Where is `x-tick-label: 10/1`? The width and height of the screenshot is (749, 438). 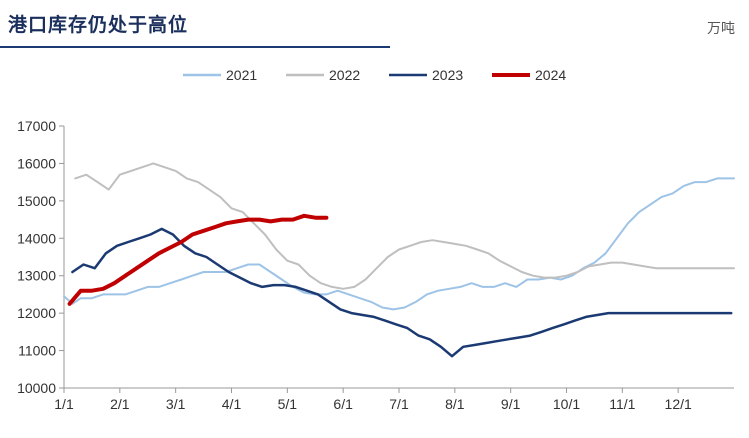
x-tick-label: 10/1 is located at coordinates (566, 404).